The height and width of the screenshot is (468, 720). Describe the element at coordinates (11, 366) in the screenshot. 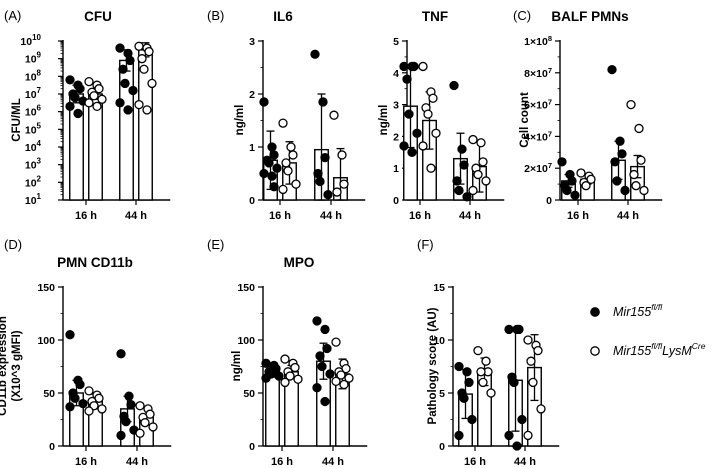

I see `y-axis-label: CD11b expression (X10^3 gMFI)` at that location.